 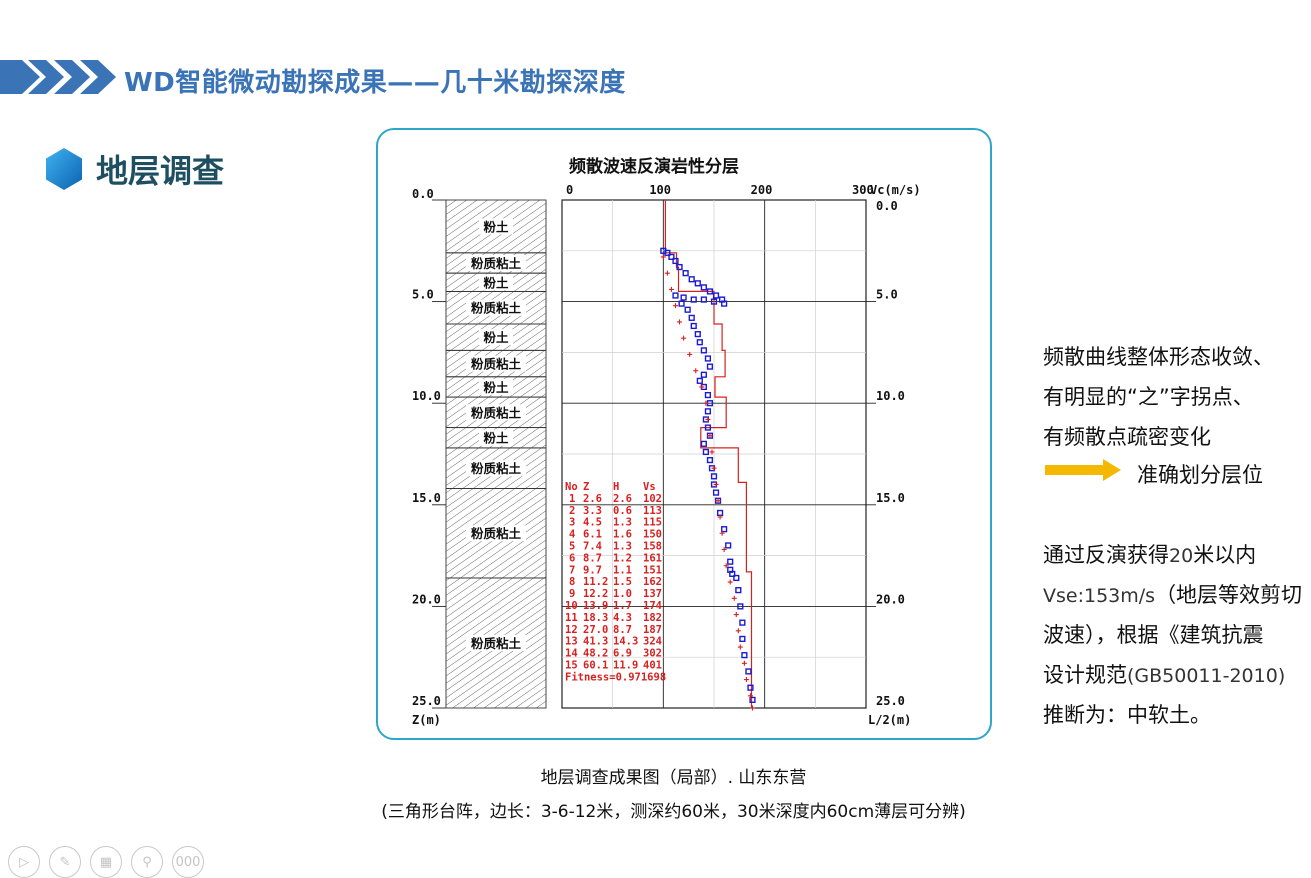 I want to click on result-line-2: Vse:153m/s（地层等效剪切, so click(x=1172, y=594).